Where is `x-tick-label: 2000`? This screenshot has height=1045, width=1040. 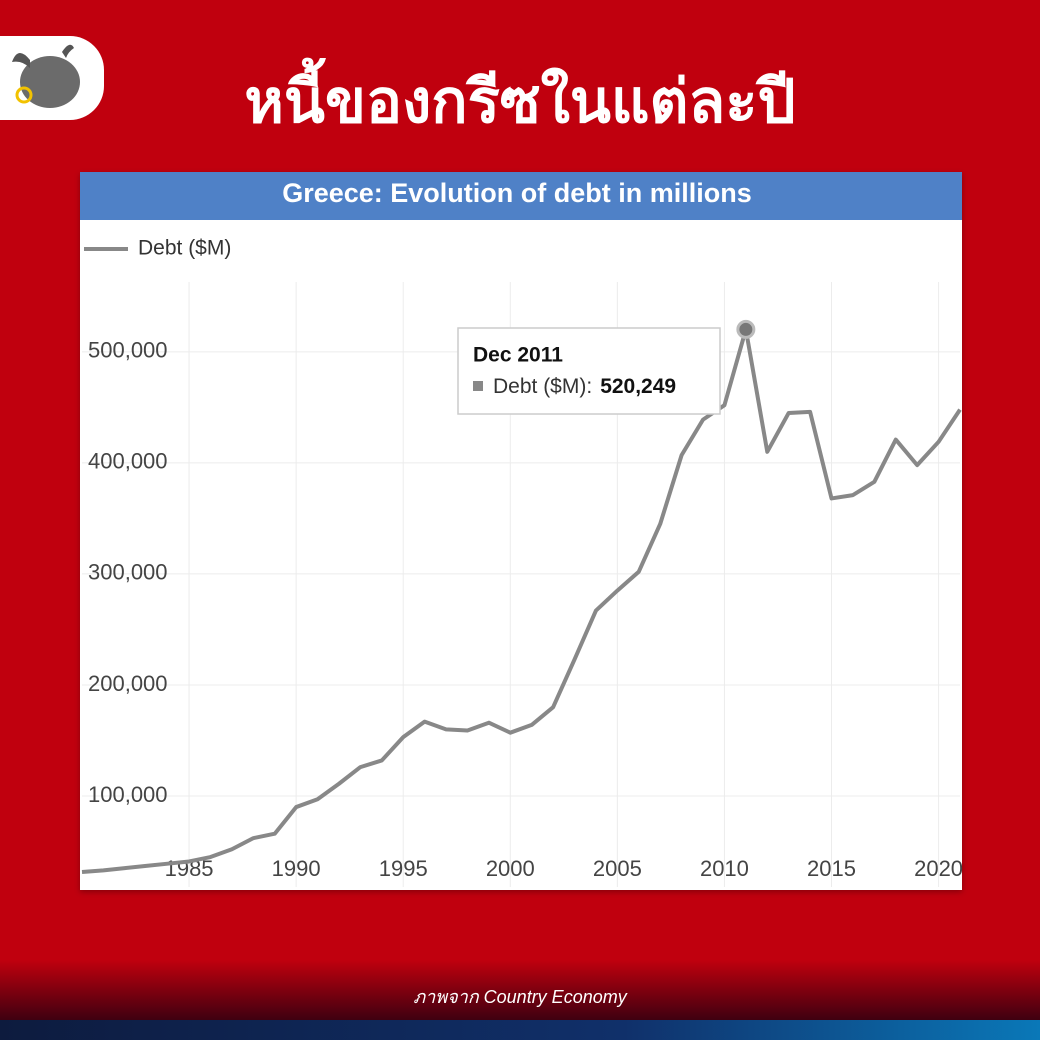
x-tick-label: 2000 is located at coordinates (510, 868).